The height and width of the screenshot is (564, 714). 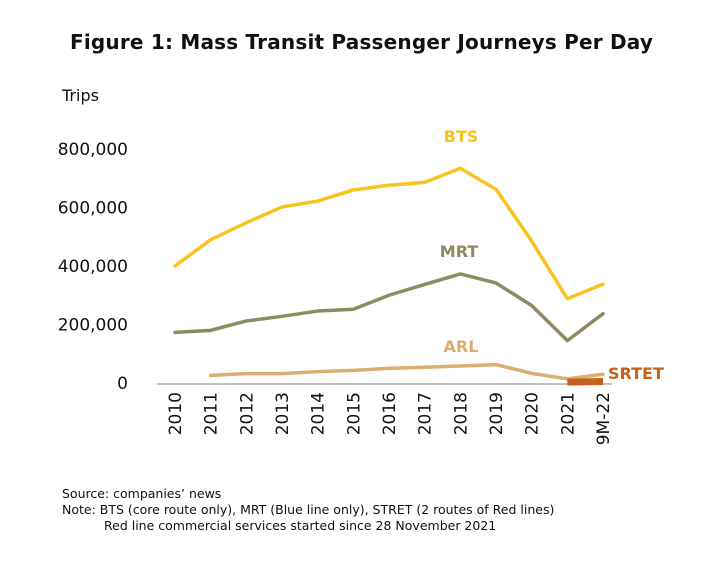 What do you see at coordinates (389, 233) in the screenshot?
I see `series-line-bts` at bounding box center [389, 233].